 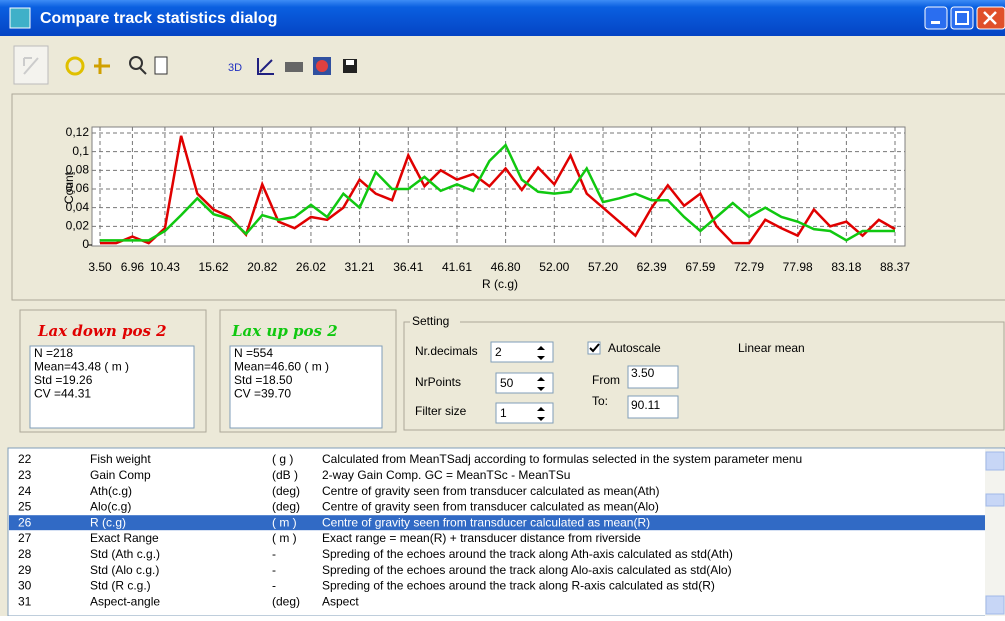 I want to click on scroll-thumb, so click(x=995, y=500).